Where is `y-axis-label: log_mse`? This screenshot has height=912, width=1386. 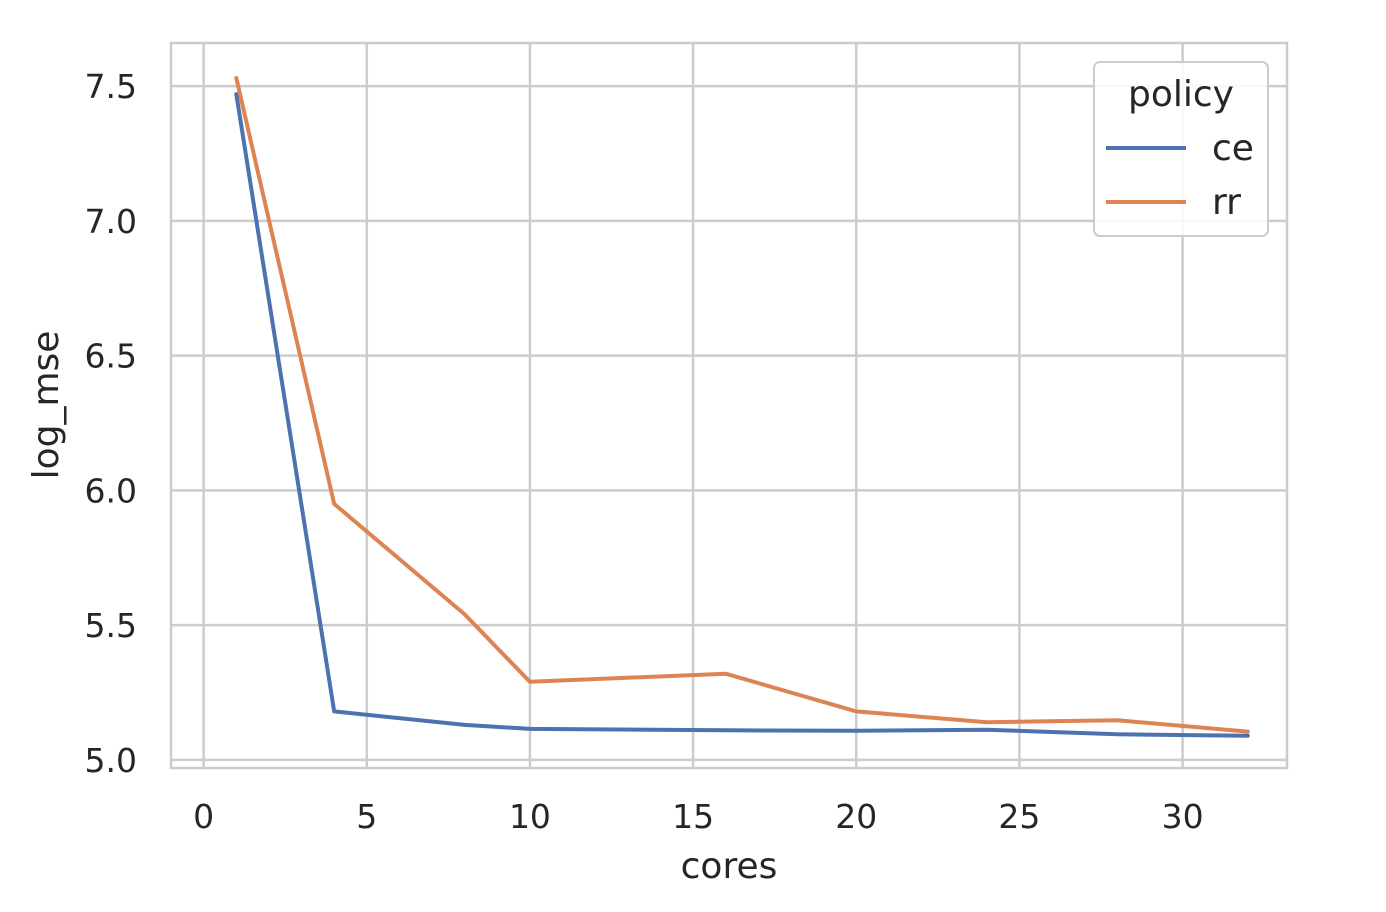 y-axis-label: log_mse is located at coordinates (46, 405).